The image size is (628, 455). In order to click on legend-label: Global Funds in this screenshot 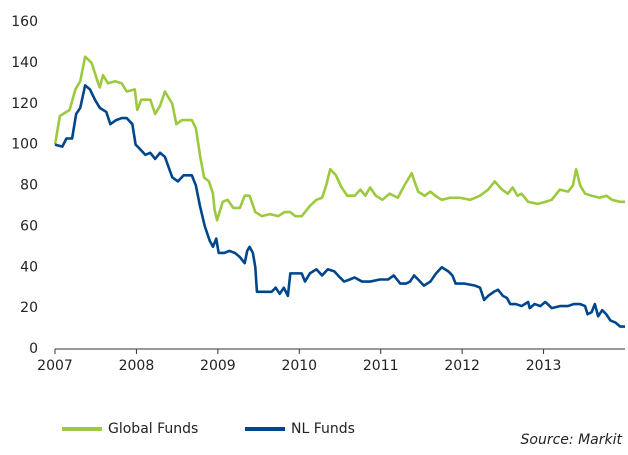, I will do `click(153, 429)`.